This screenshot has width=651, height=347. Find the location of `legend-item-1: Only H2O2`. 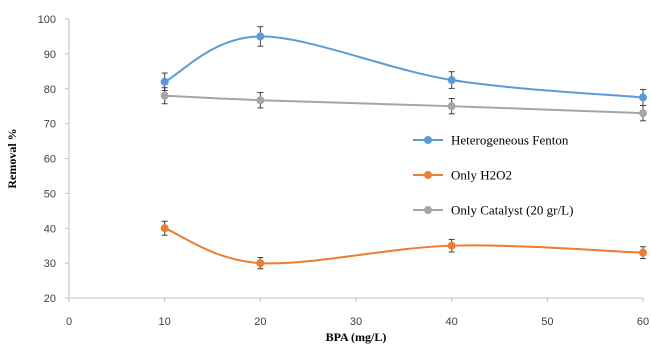

legend-item-1: Only H2O2 is located at coordinates (462, 175).